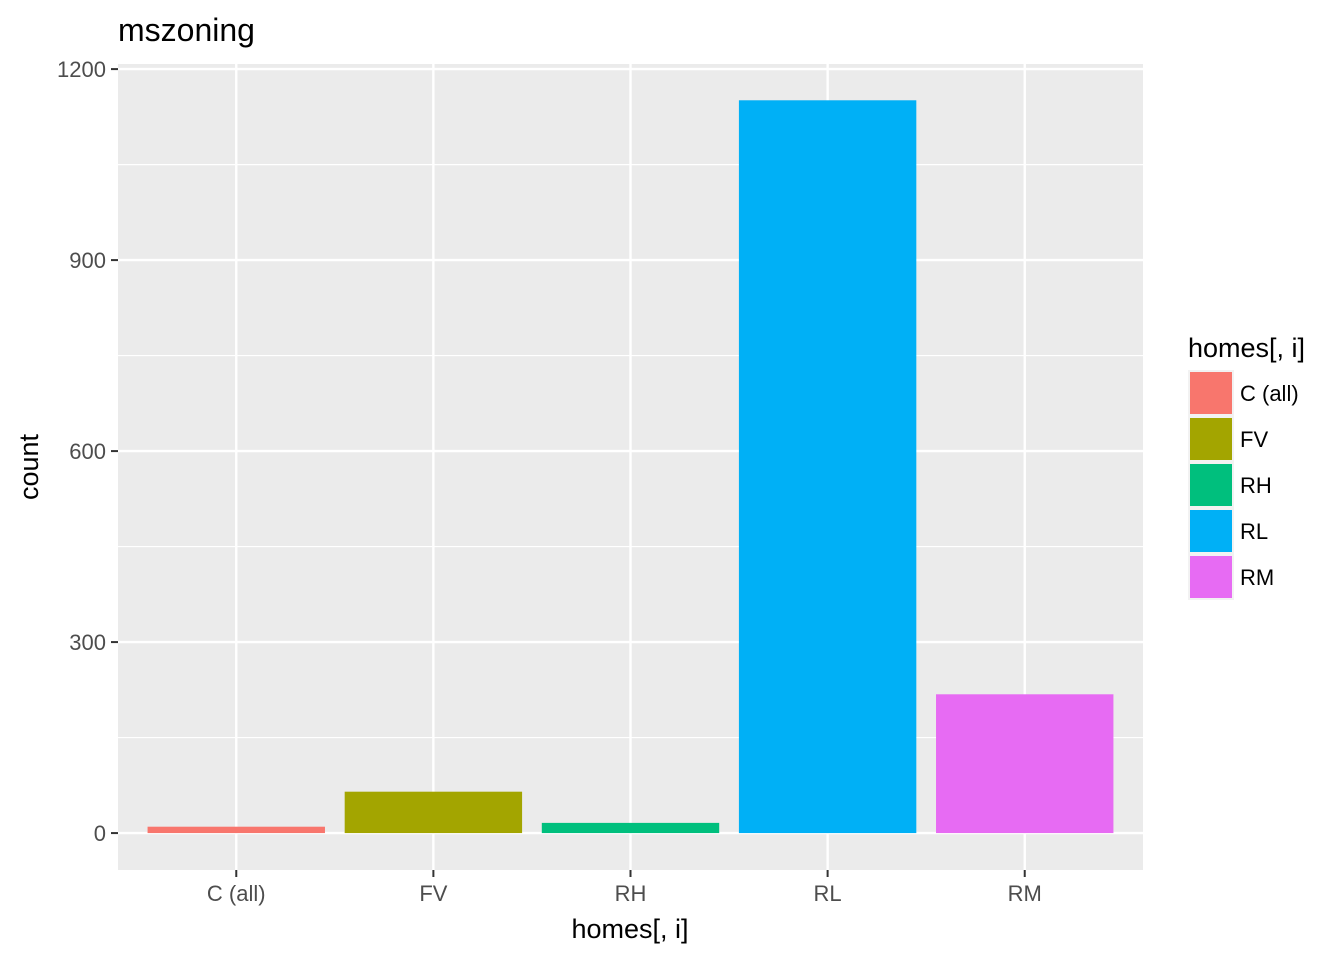  I want to click on y-tick-label: 1200, so click(81, 69).